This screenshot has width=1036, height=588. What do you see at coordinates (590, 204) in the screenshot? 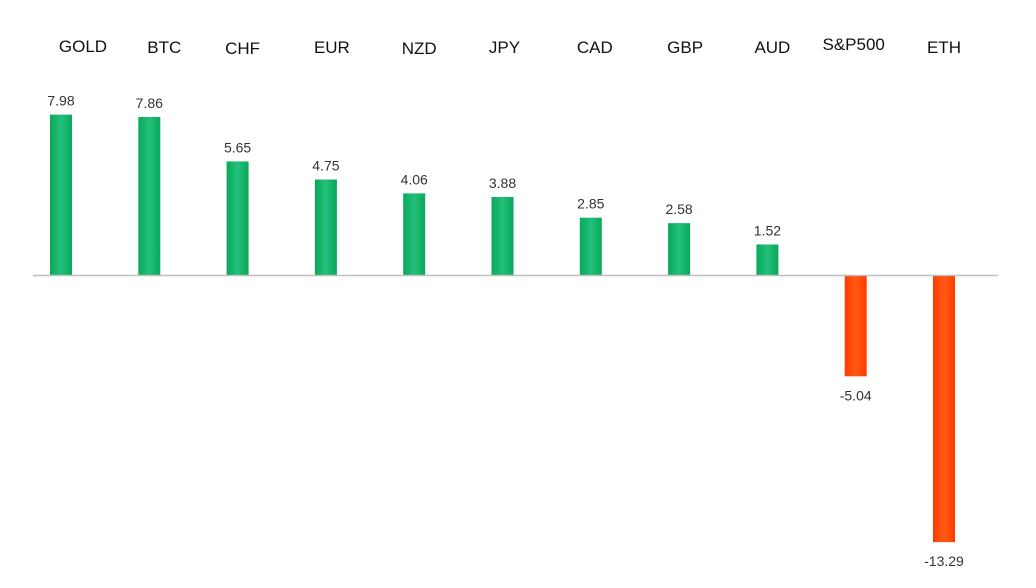
I see `value-label-cad: 2.85` at bounding box center [590, 204].